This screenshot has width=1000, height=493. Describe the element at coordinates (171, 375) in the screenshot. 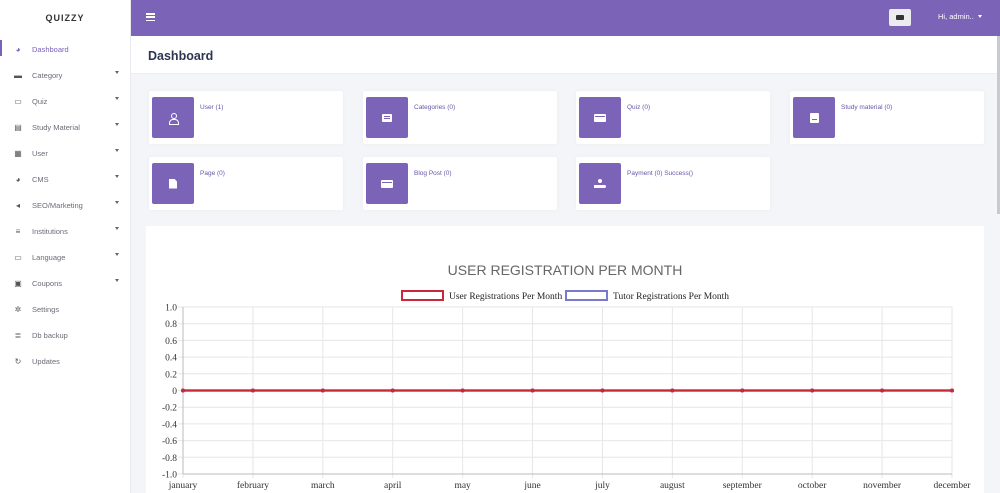

I see `y-tick-label: 0.2` at that location.